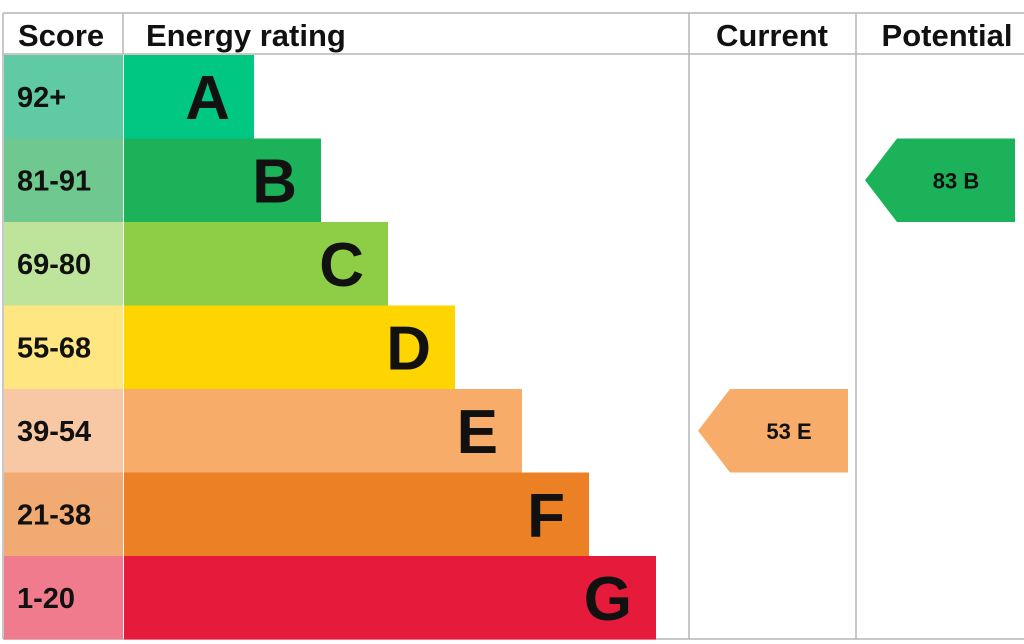 The height and width of the screenshot is (644, 1024). I want to click on band-letter-d: D, so click(408, 348).